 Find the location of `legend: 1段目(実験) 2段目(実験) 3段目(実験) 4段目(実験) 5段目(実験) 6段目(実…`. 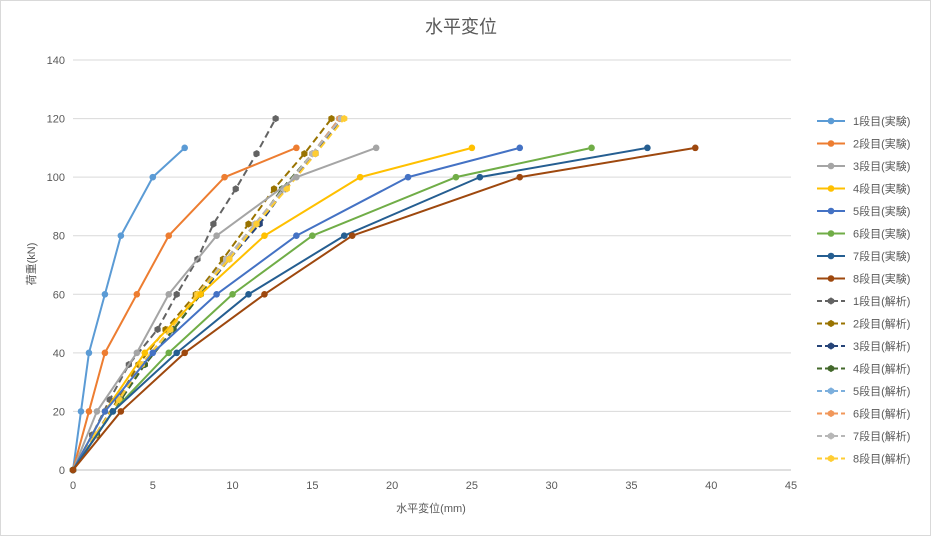

legend: 1段目(実験) 2段目(実験) 3段目(実験) 4段目(実験) 5段目(実験) 6段目(実… is located at coordinates (863, 290).